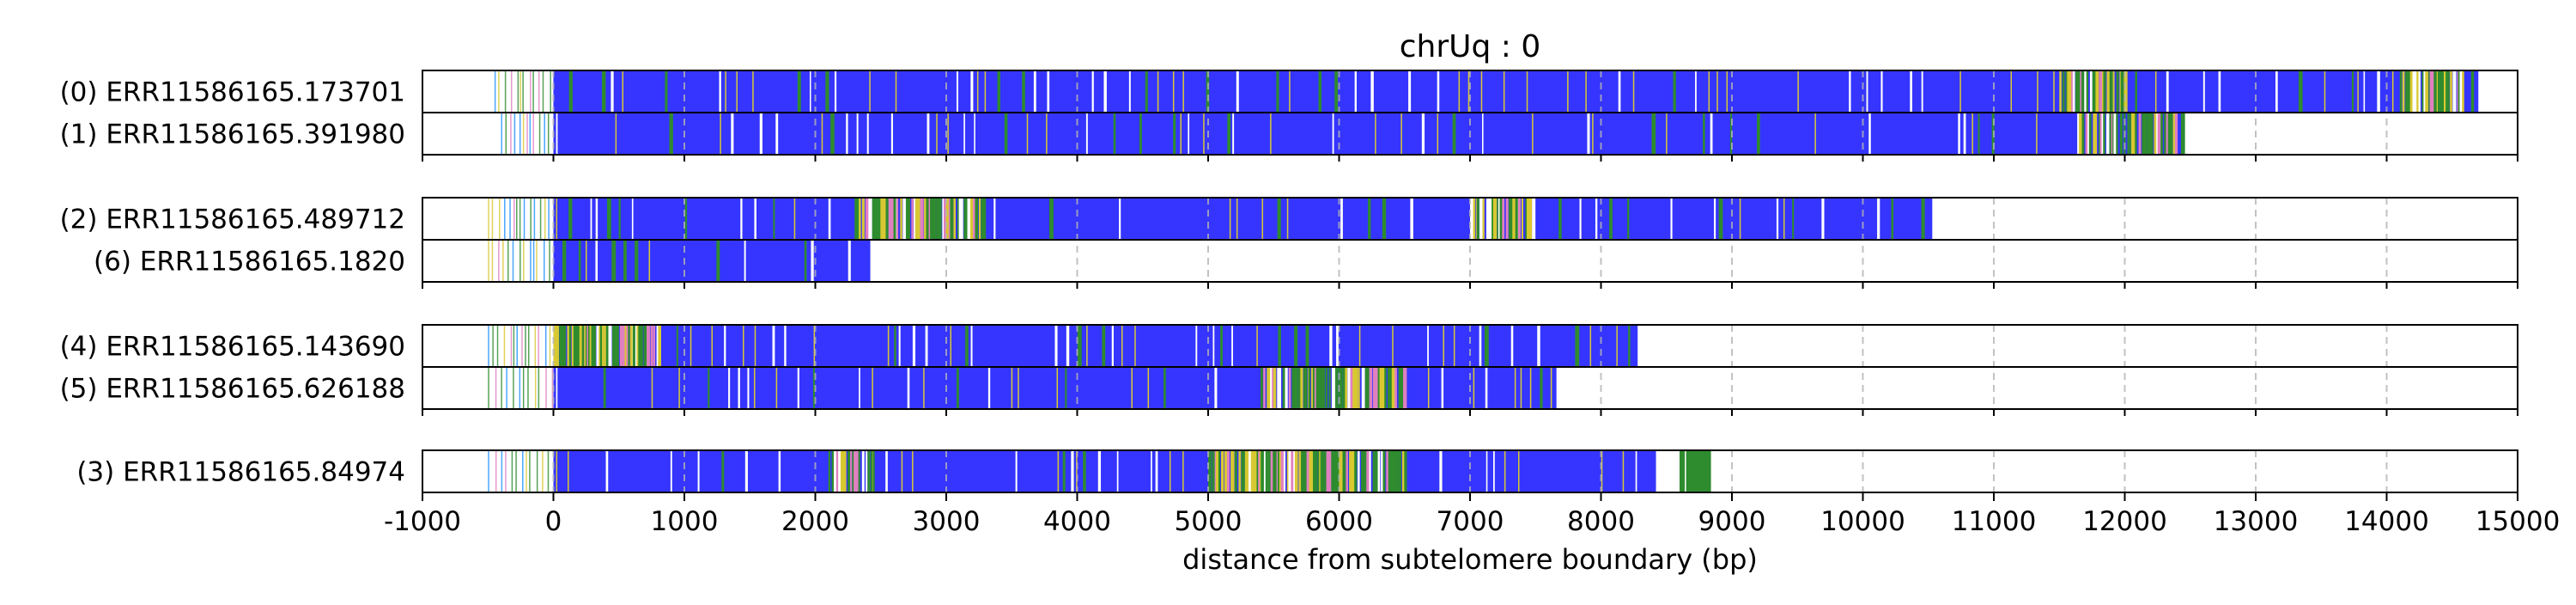 Image resolution: width=2576 pixels, height=605 pixels. What do you see at coordinates (893, 471) in the screenshot?
I see `read-track: (3) ERR11586165.84974` at bounding box center [893, 471].